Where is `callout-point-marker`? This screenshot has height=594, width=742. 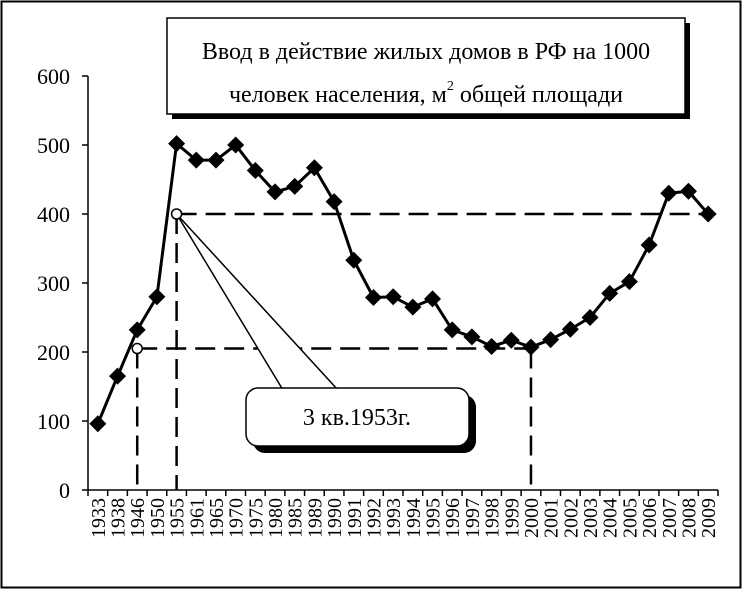
callout-point-marker is located at coordinates (176, 214).